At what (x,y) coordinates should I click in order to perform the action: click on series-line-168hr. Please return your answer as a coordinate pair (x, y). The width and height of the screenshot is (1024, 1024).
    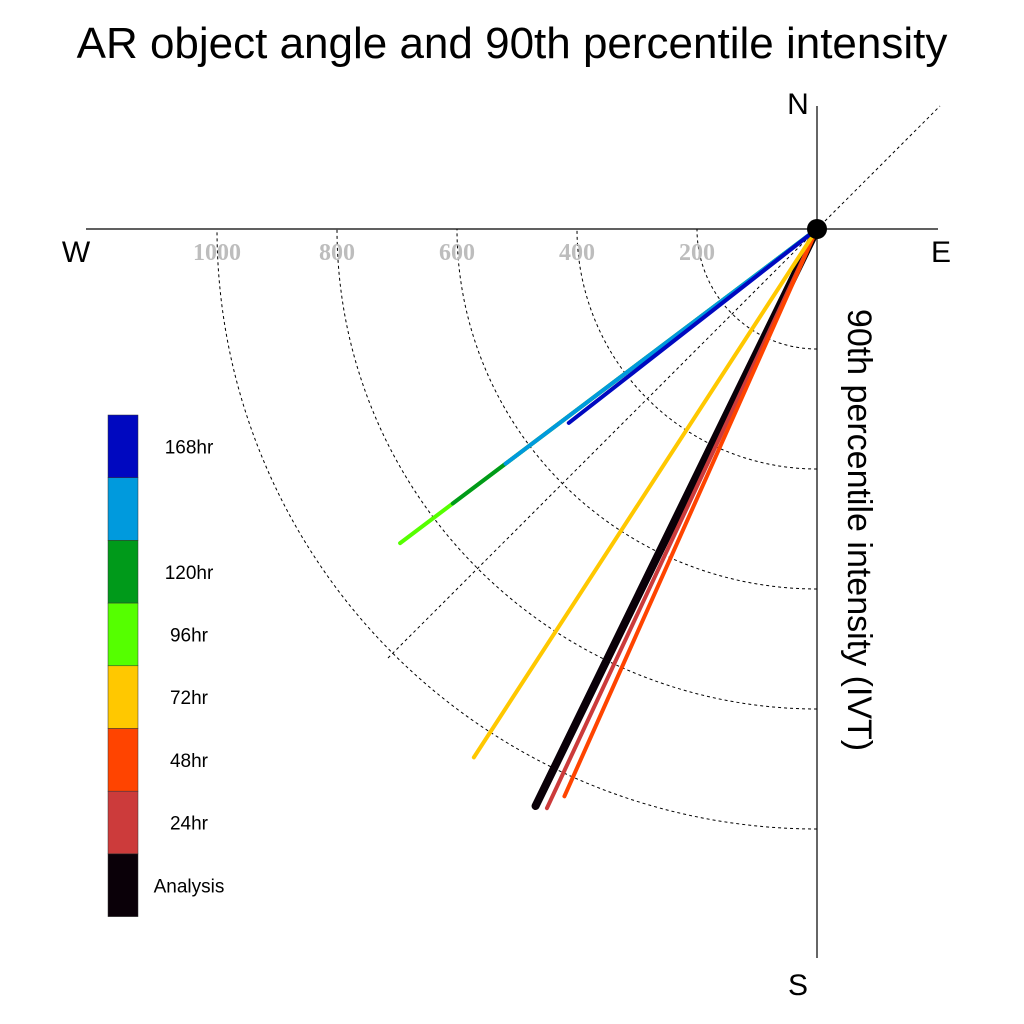
    Looking at the image, I should click on (692, 326).